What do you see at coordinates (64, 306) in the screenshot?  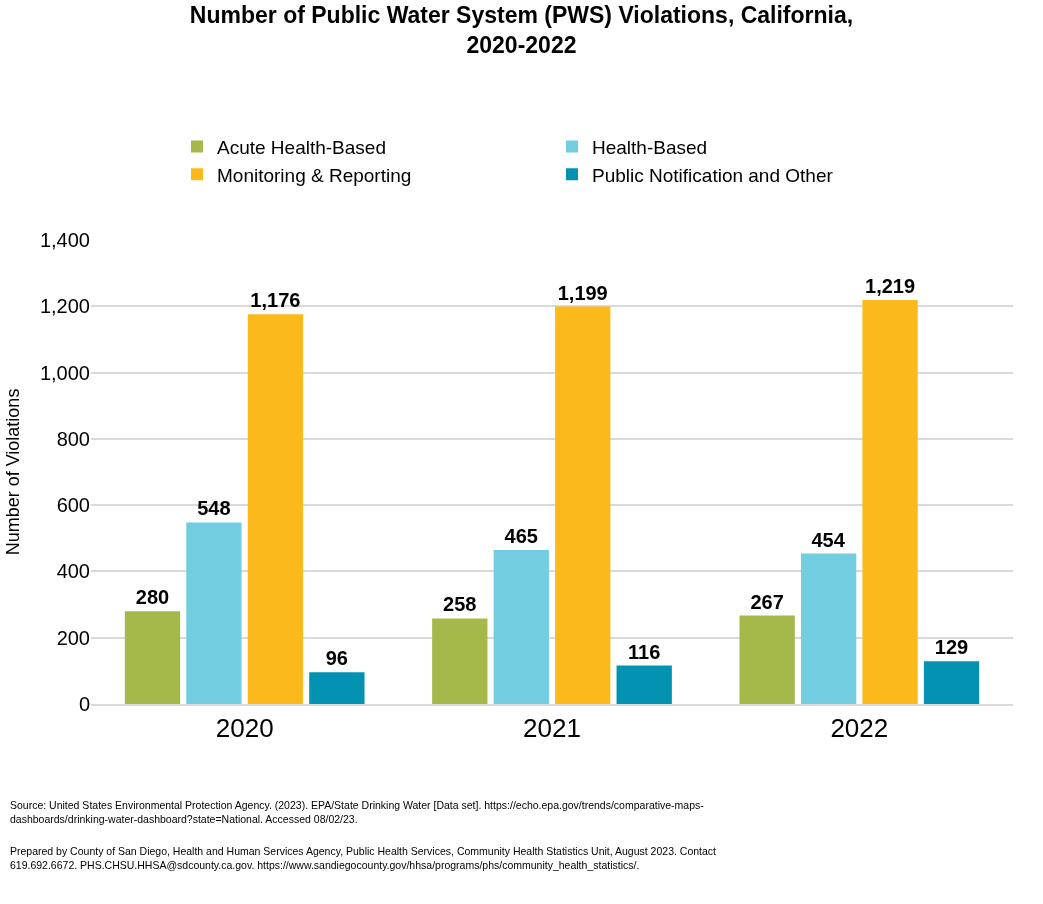 I see `y-tick-label: 1,200` at bounding box center [64, 306].